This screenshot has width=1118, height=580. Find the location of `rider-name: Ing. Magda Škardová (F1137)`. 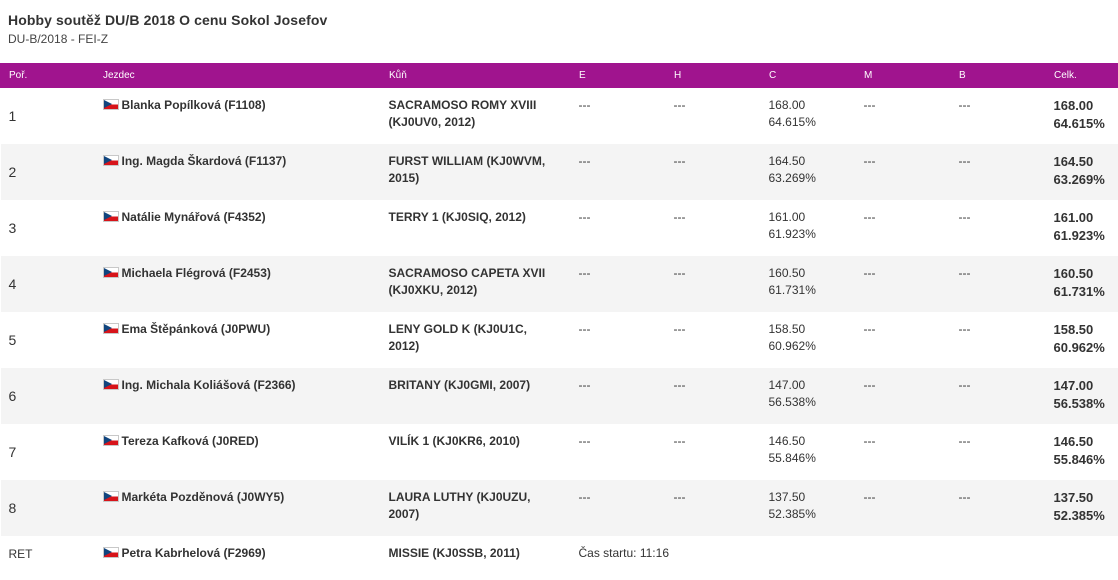

rider-name: Ing. Magda Škardová (F1137) is located at coordinates (204, 161).